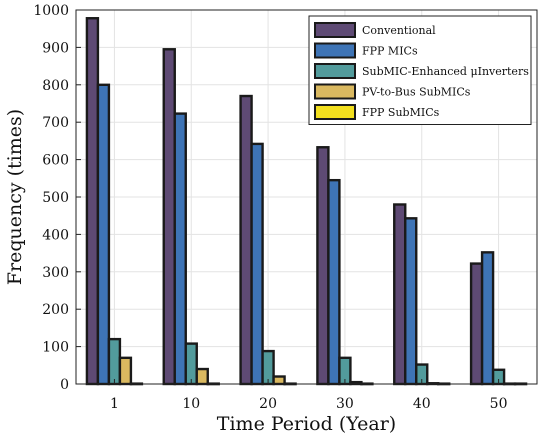 The image size is (550, 437). What do you see at coordinates (306, 424) in the screenshot?
I see `x-axis-label: Time Period (Year)` at bounding box center [306, 424].